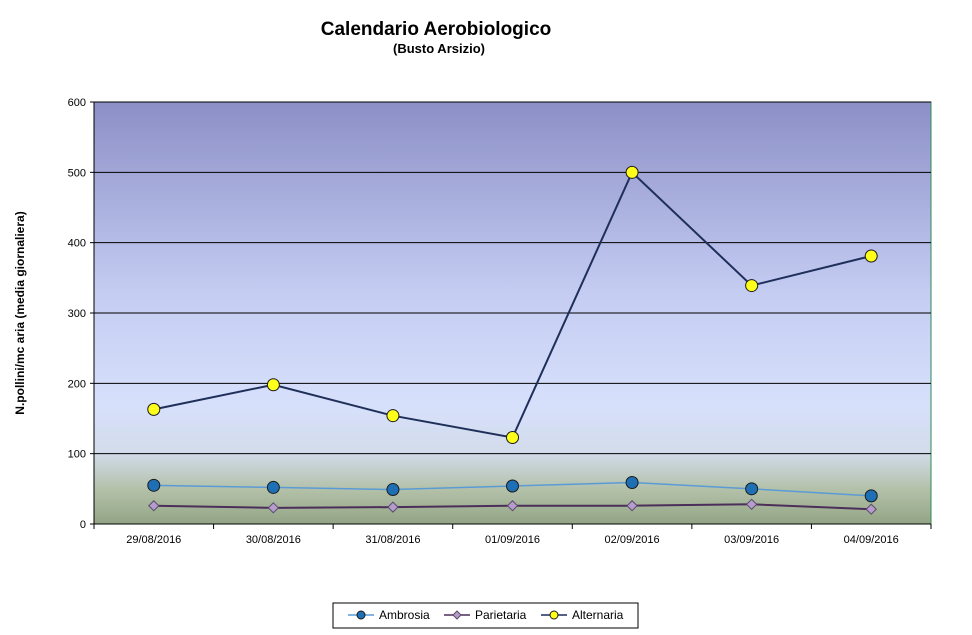  I want to click on chart-subtitle: (Busto Arsizio), so click(439, 48).